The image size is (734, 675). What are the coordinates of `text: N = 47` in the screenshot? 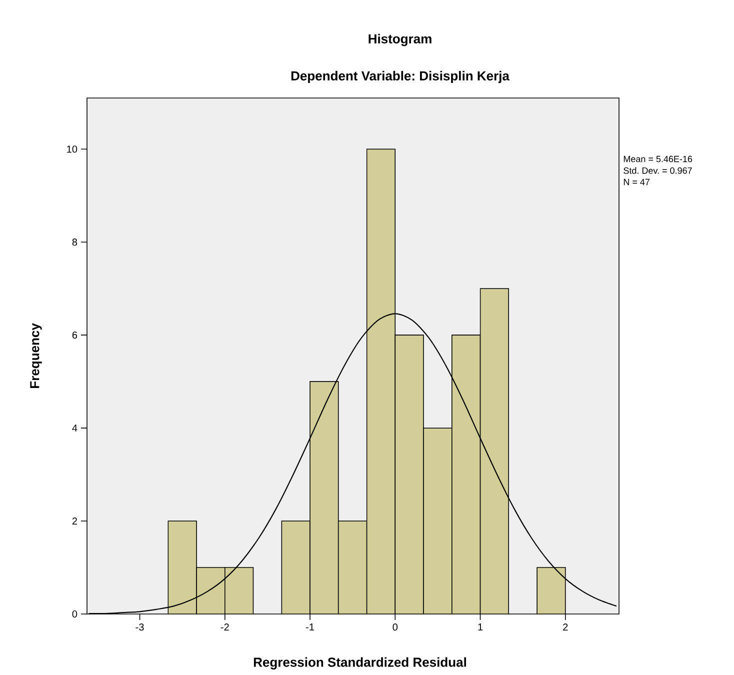 It's located at (637, 182).